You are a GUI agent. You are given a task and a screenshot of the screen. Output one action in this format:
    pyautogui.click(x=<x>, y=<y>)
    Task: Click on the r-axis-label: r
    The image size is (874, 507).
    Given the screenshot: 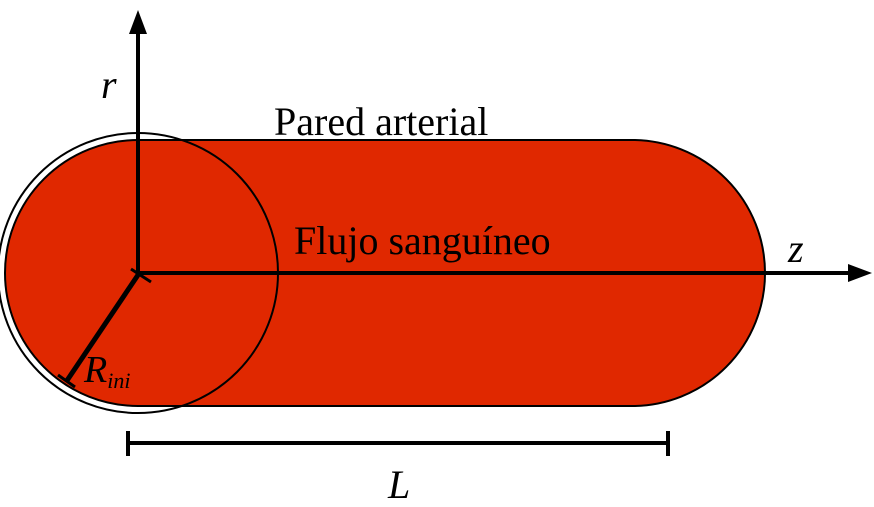 What is the action you would take?
    pyautogui.click(x=109, y=84)
    